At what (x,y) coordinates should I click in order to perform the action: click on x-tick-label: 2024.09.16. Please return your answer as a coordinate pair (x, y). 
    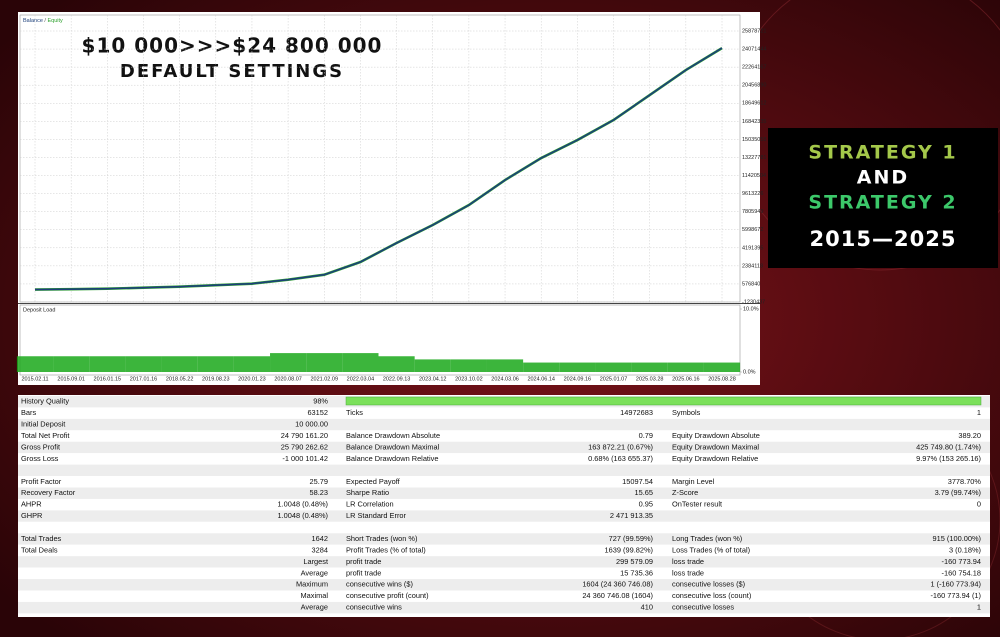
    Looking at the image, I should click on (578, 379).